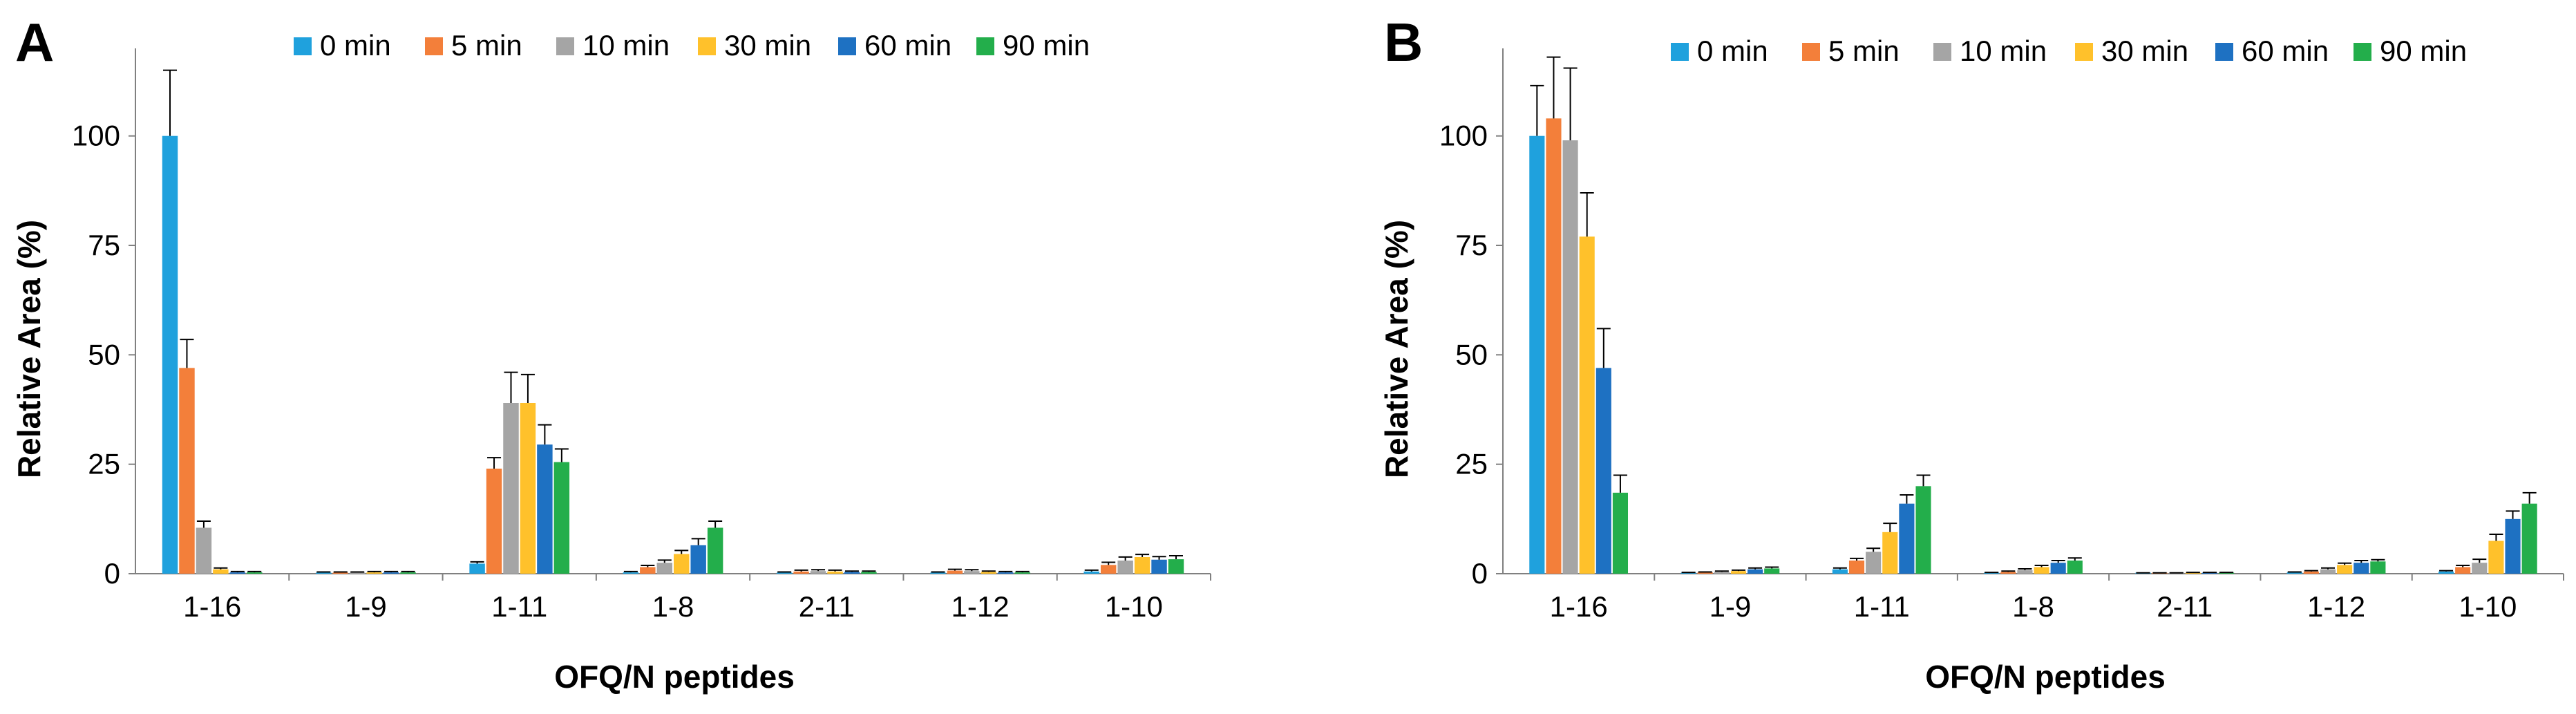  Describe the element at coordinates (355, 45) in the screenshot. I see `legend-label: 0 min` at that location.